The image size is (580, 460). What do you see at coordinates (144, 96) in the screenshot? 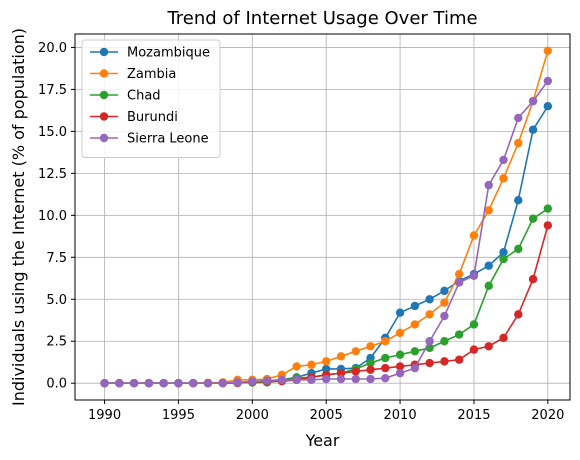
I see `legend-label: Chad` at bounding box center [144, 96].